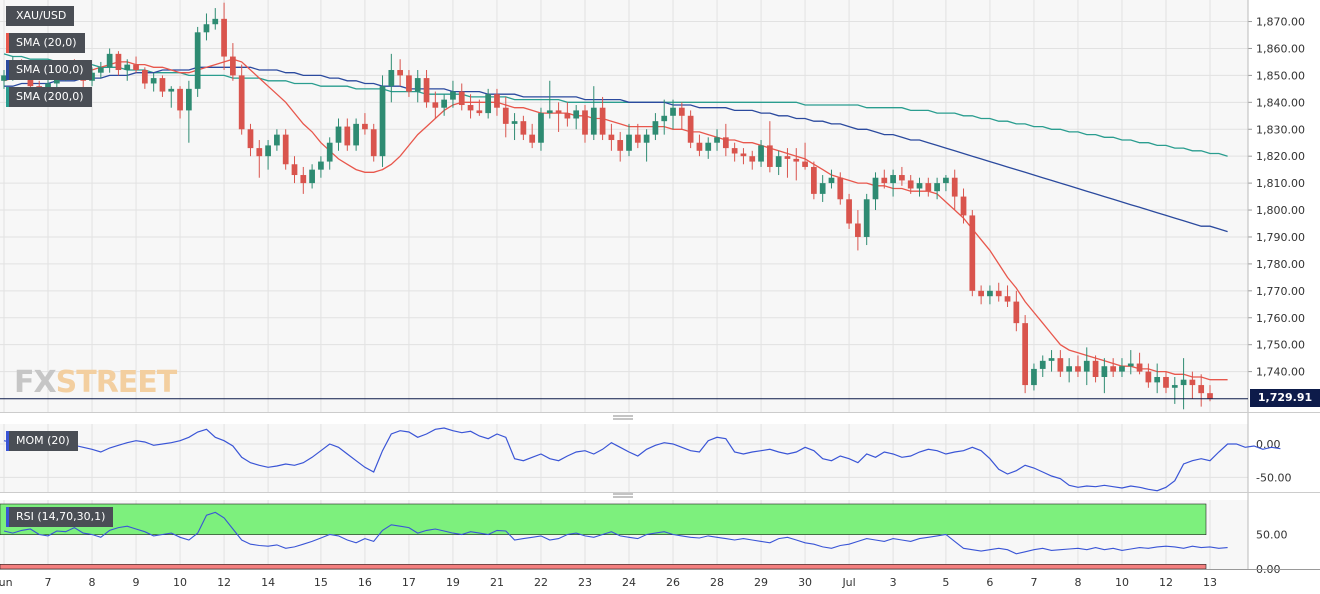 This screenshot has height=594, width=1320. Describe the element at coordinates (1280, 183) in the screenshot. I see `y-tick-label: 1,810.00` at that location.